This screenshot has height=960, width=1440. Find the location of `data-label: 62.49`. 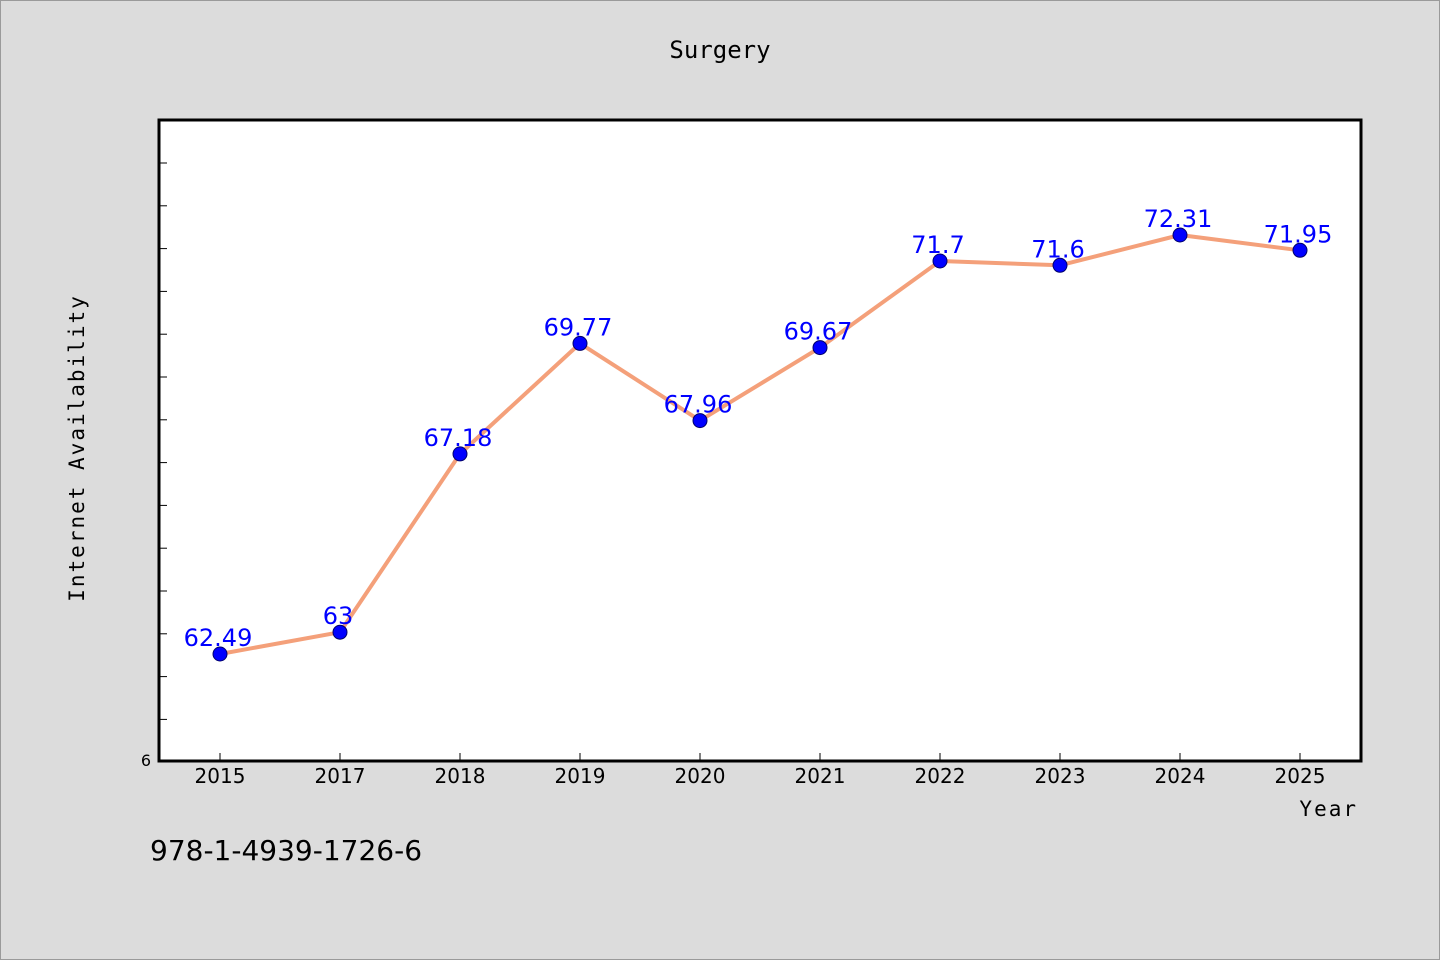

data-label: 62.49 is located at coordinates (218, 638).